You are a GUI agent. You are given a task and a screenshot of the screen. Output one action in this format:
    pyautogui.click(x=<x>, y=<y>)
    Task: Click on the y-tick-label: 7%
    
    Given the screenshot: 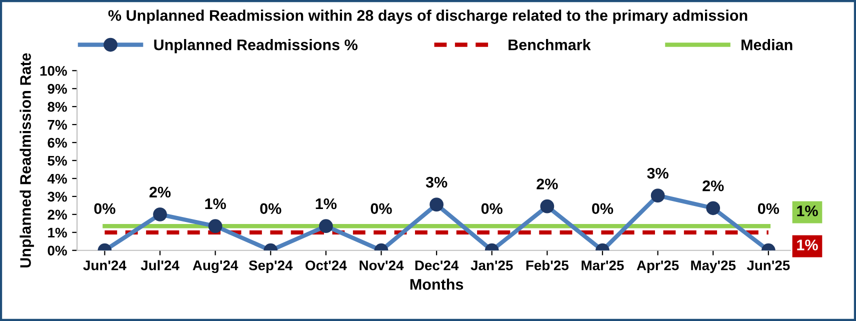 What is the action you would take?
    pyautogui.click(x=57, y=125)
    